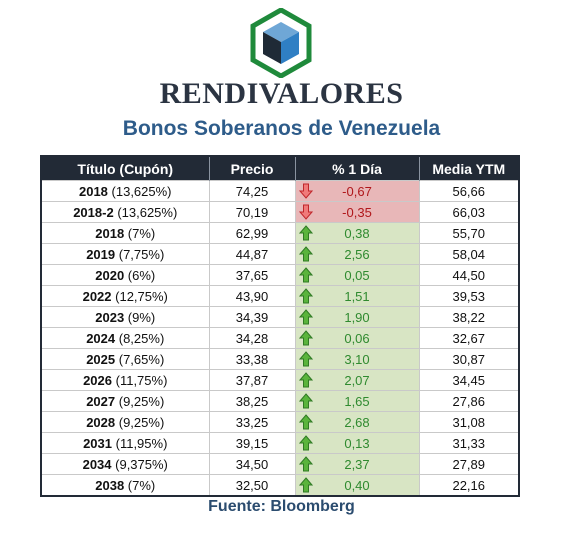  What do you see at coordinates (125, 359) in the screenshot?
I see `bond-title: 2025 (7,65%)` at bounding box center [125, 359].